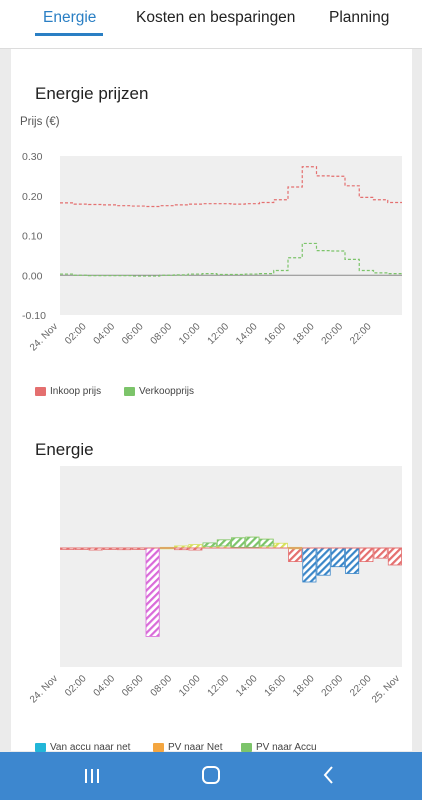  Describe the element at coordinates (216, 17) in the screenshot. I see `tab-kosten-en-besparingen: Kosten en besparingen` at that location.